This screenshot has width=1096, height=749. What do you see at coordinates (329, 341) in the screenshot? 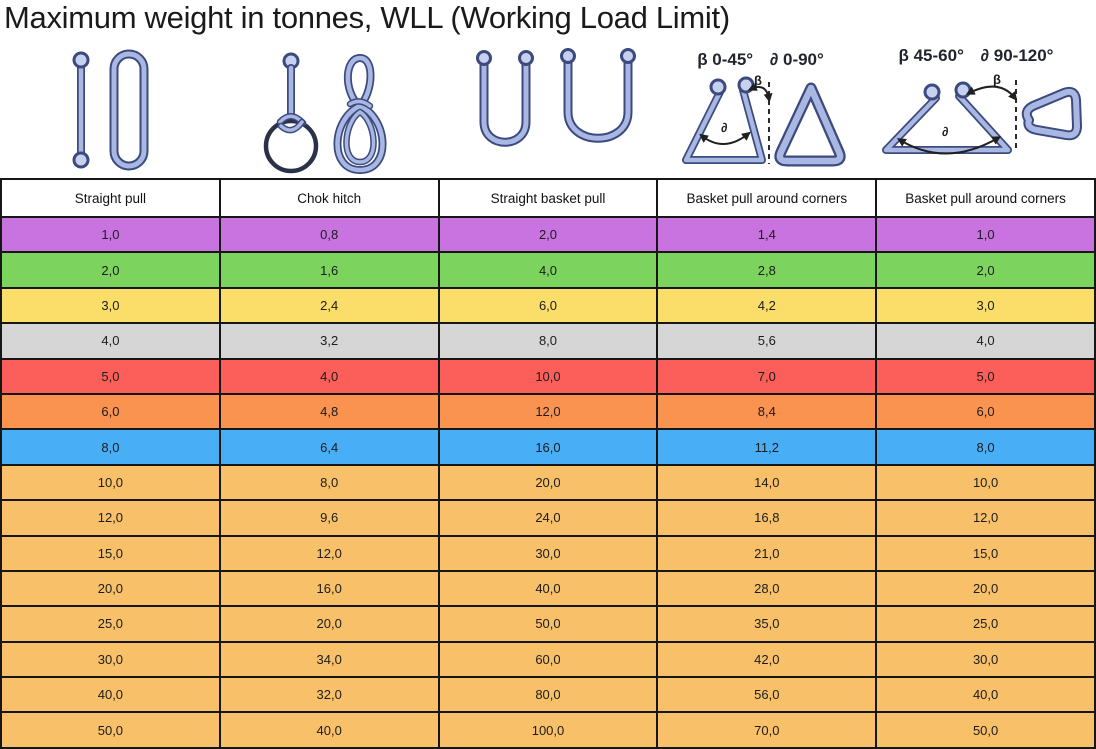
I see `table-cell: 3,2` at bounding box center [329, 341].